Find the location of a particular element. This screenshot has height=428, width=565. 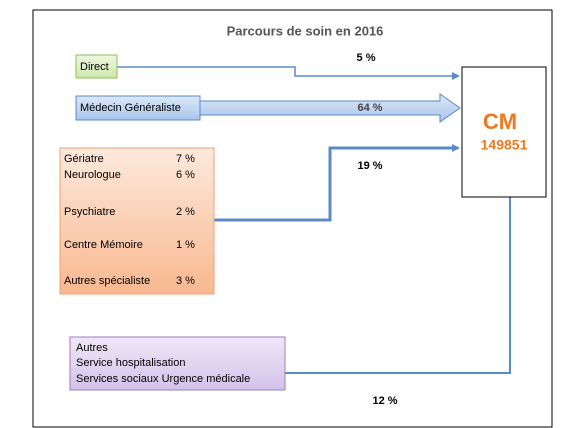

edge-label: 64 % is located at coordinates (369, 108).